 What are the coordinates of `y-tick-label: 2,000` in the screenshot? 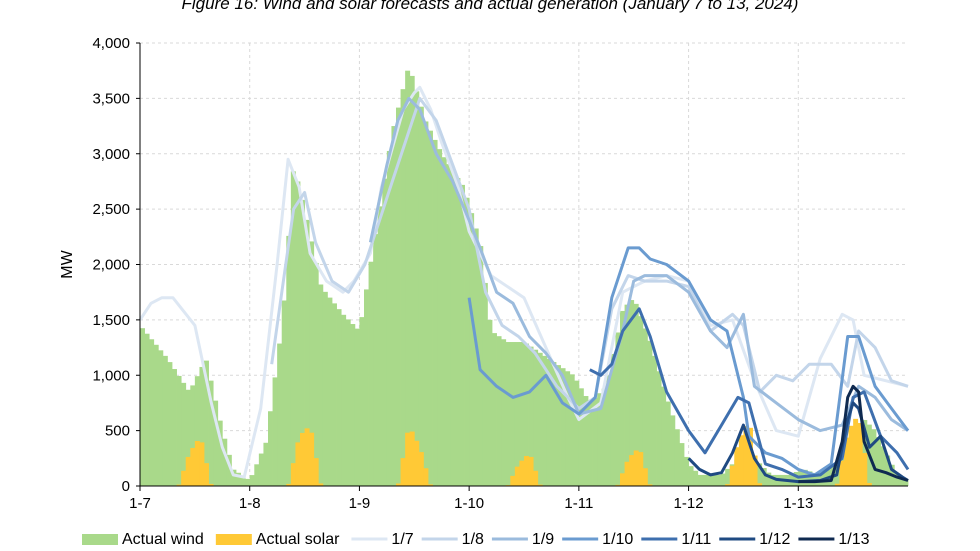 It's located at (111, 265).